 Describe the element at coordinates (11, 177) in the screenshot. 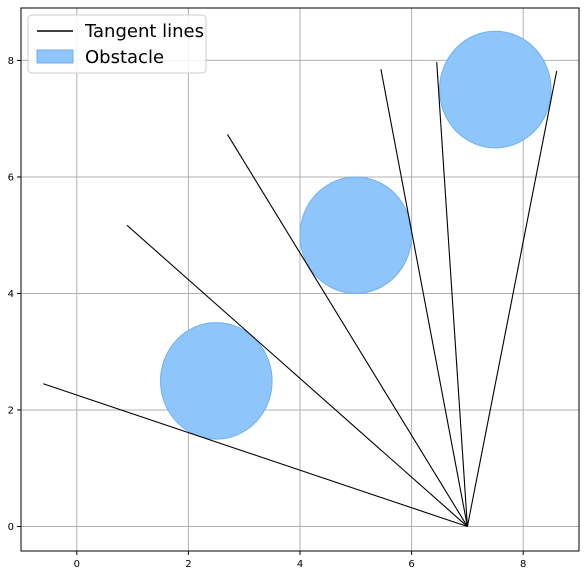

I see `y-tick-label: 6` at that location.